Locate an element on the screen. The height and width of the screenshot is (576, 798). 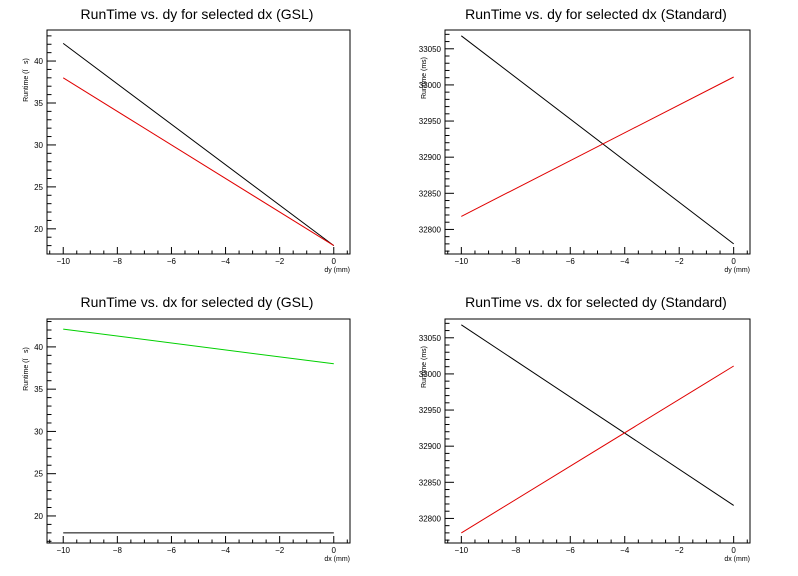
chart-0-y-tick-label: 35 is located at coordinates (38, 103).